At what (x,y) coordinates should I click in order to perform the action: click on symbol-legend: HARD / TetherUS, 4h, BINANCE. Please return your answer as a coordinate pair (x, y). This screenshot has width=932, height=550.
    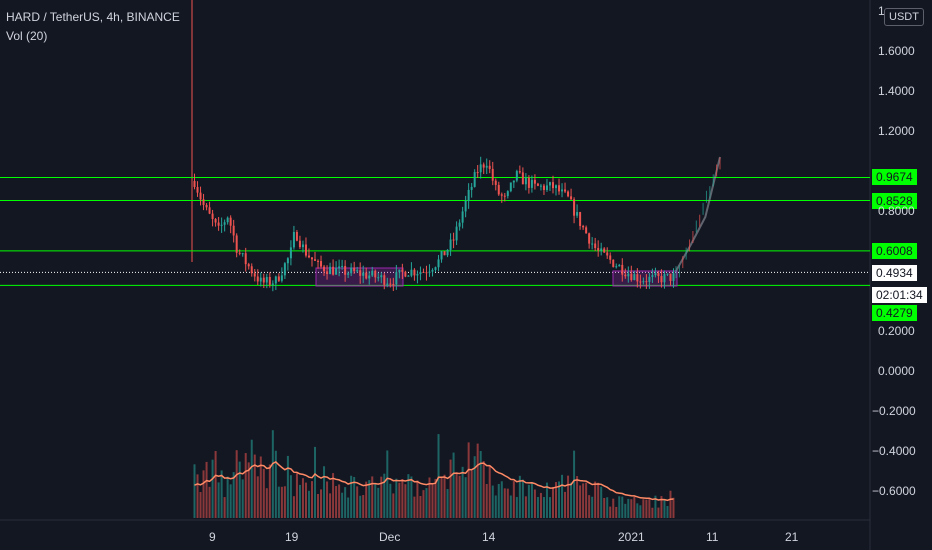
    Looking at the image, I should click on (93, 17).